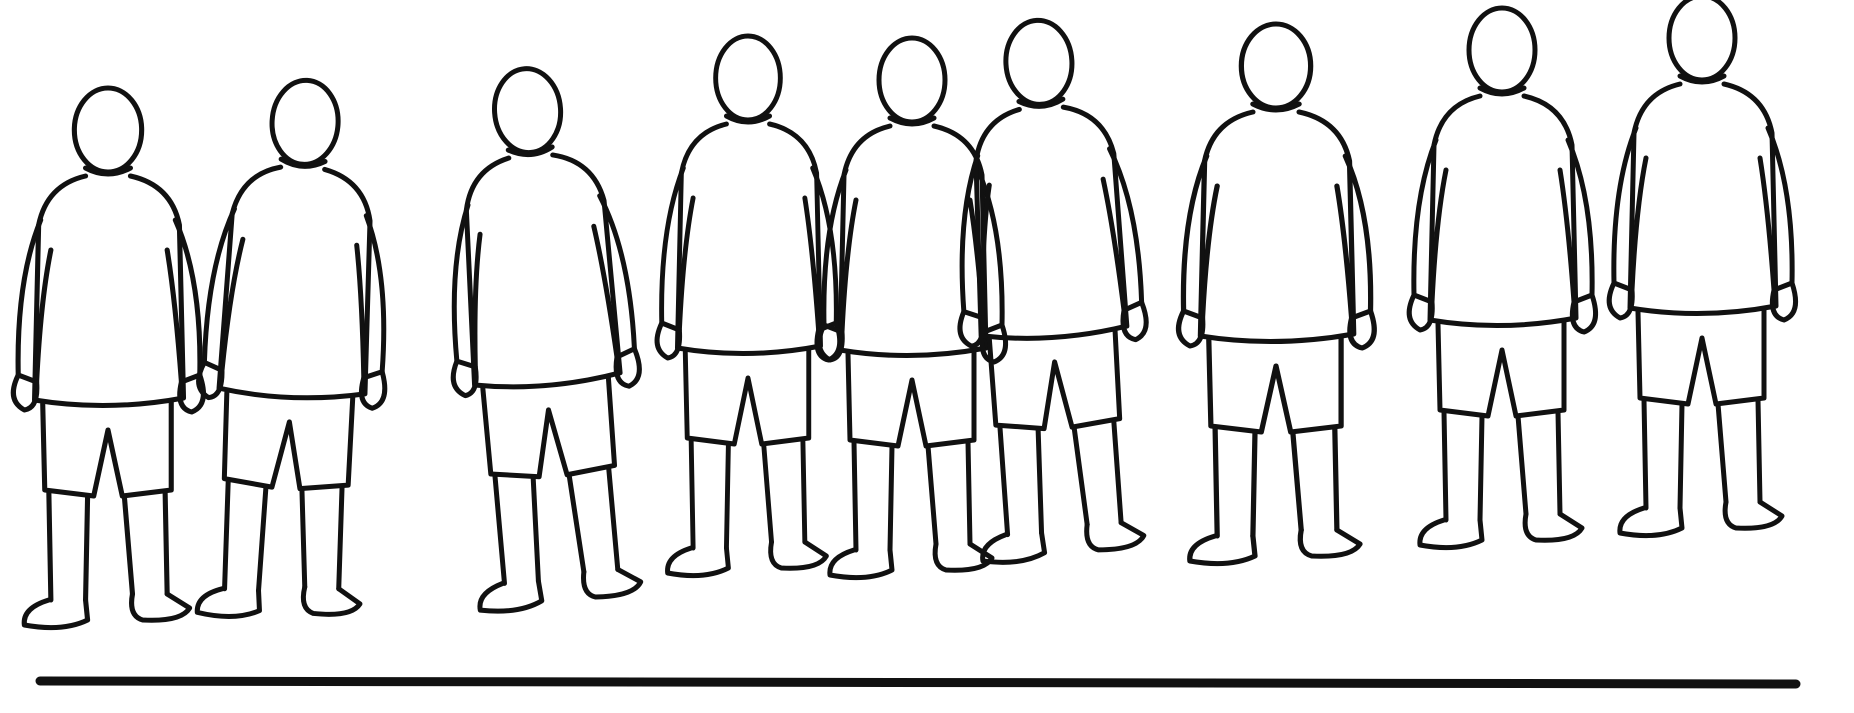 The height and width of the screenshot is (713, 1854). I want to click on ground-line, so click(918, 682).